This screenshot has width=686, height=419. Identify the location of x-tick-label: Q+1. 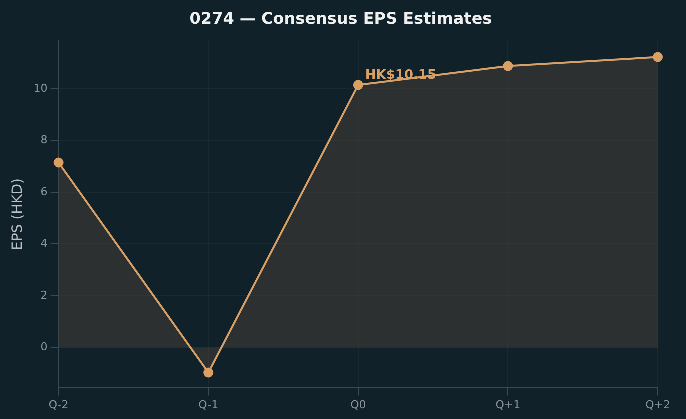
(508, 405).